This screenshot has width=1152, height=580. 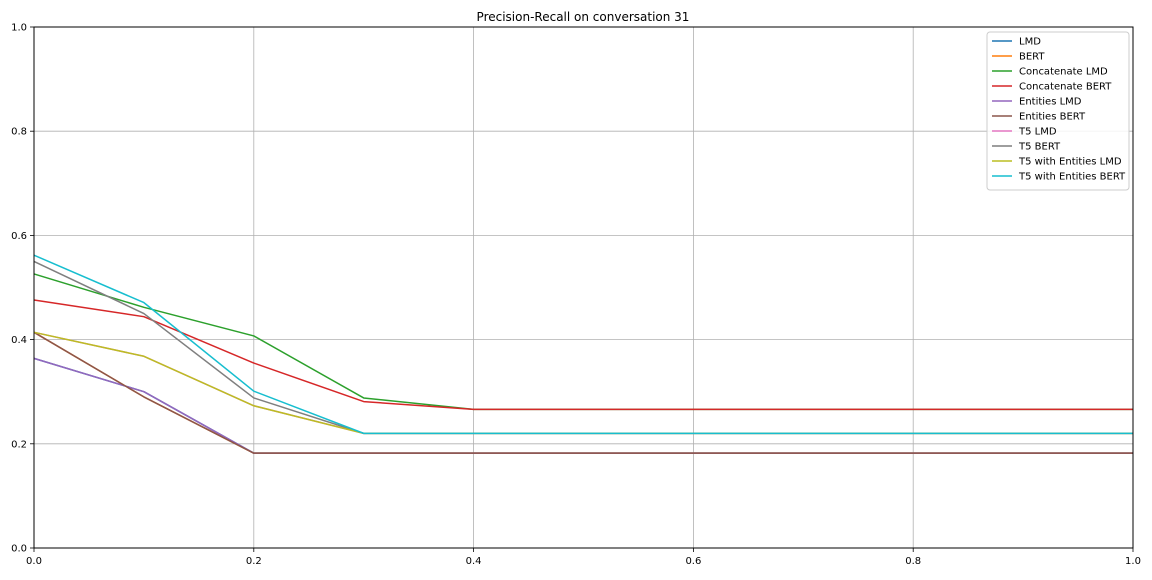 I want to click on x-tick-label: 0.6, so click(x=693, y=561).